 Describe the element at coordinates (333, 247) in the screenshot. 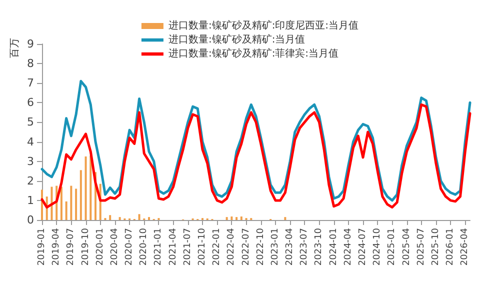

I see `x-tick-label: 2024-01` at that location.